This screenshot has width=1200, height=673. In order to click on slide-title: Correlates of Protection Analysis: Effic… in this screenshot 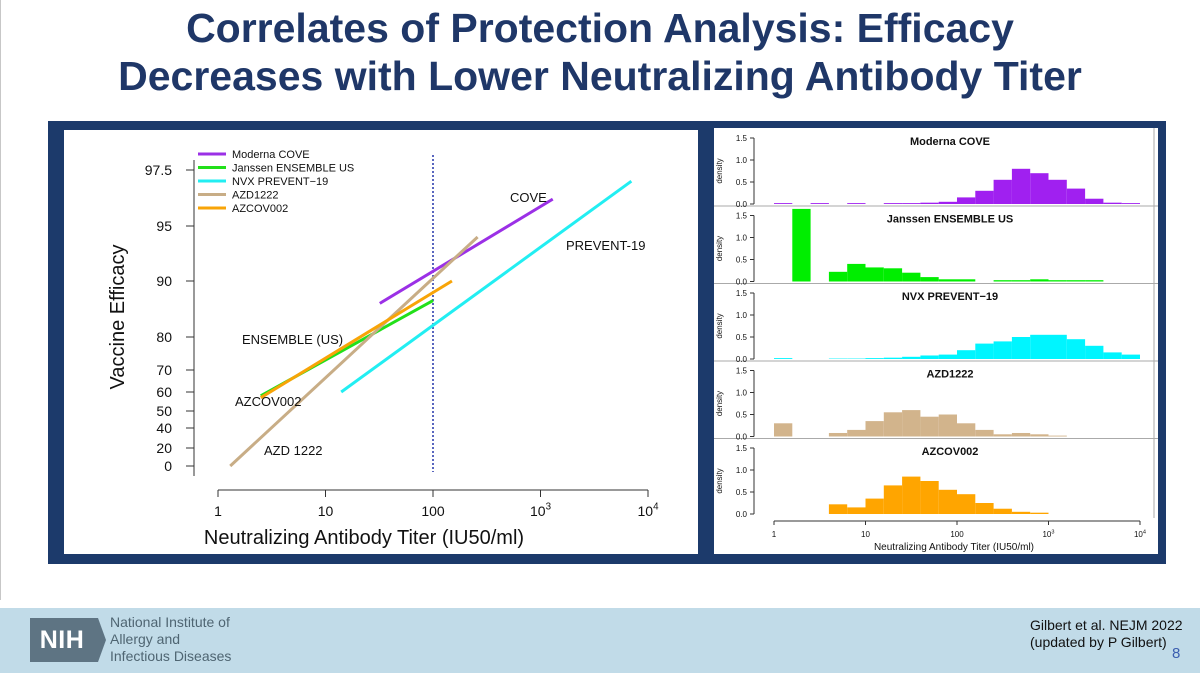, I will do `click(600, 52)`.